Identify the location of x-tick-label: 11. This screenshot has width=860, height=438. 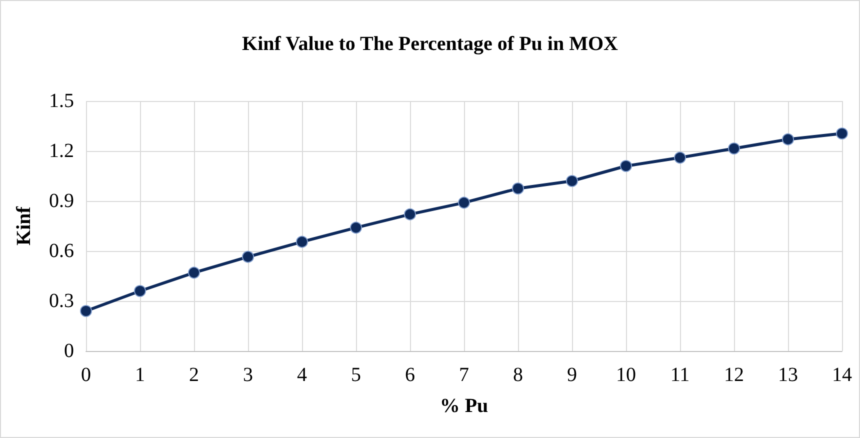
(680, 375).